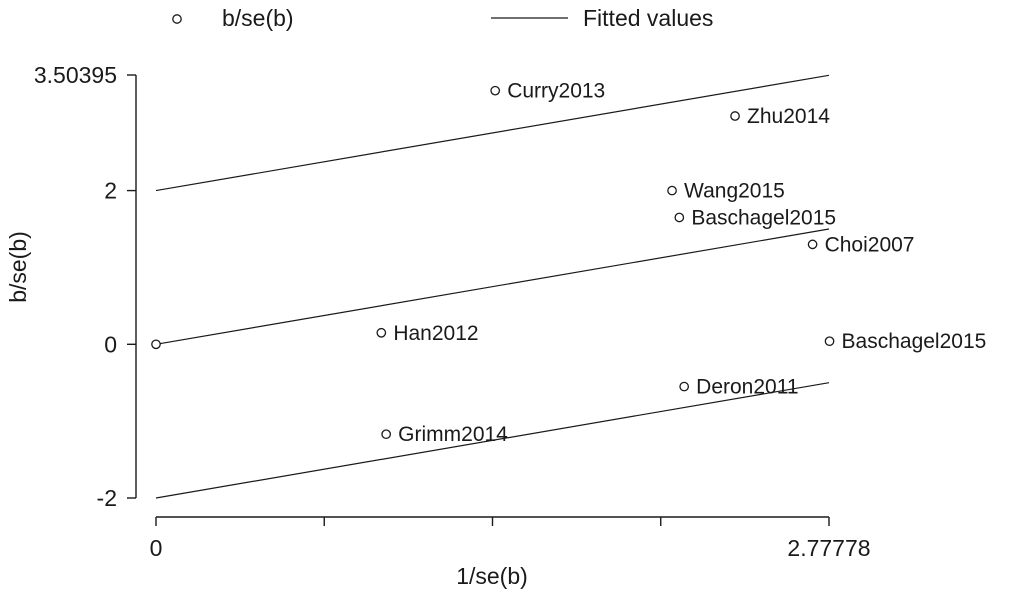 The image size is (1020, 599). I want to click on point-label: Wang2015, so click(734, 191).